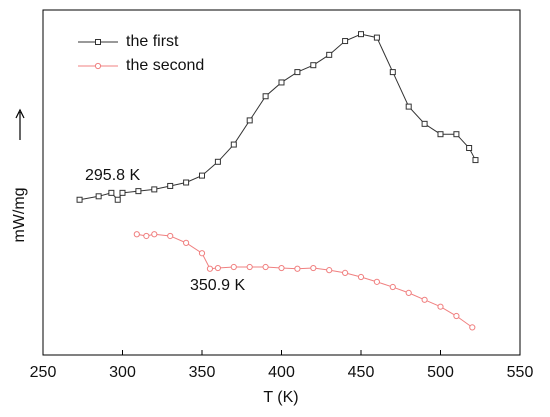 This screenshot has height=417, width=550. Describe the element at coordinates (217, 285) in the screenshot. I see `annotation: 350.9 K` at that location.